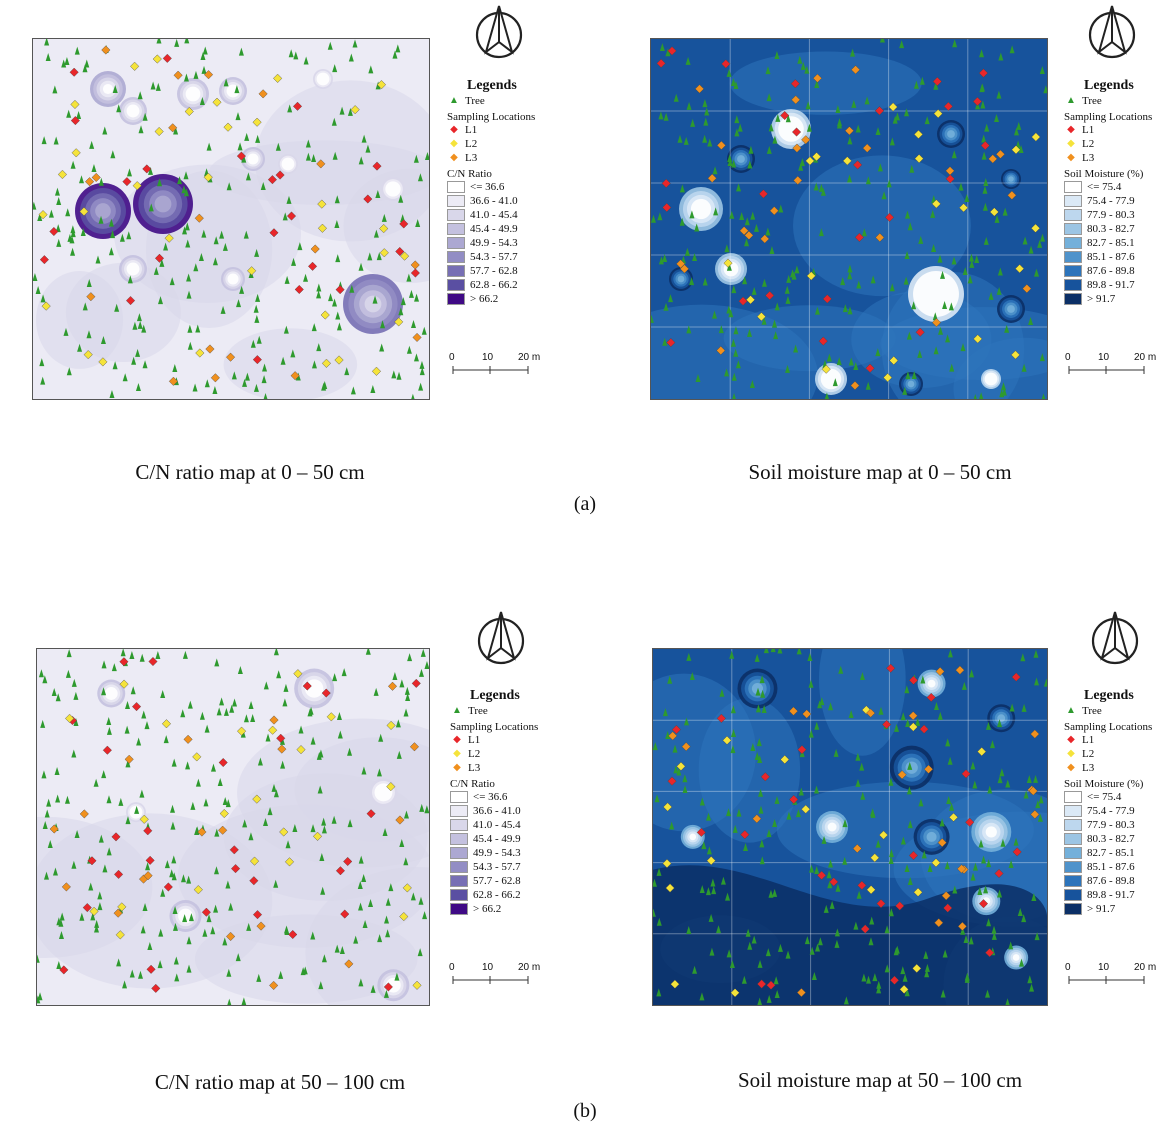  Describe the element at coordinates (491, 117) in the screenshot. I see `legend-sampling-title: Sampling Locations` at that location.